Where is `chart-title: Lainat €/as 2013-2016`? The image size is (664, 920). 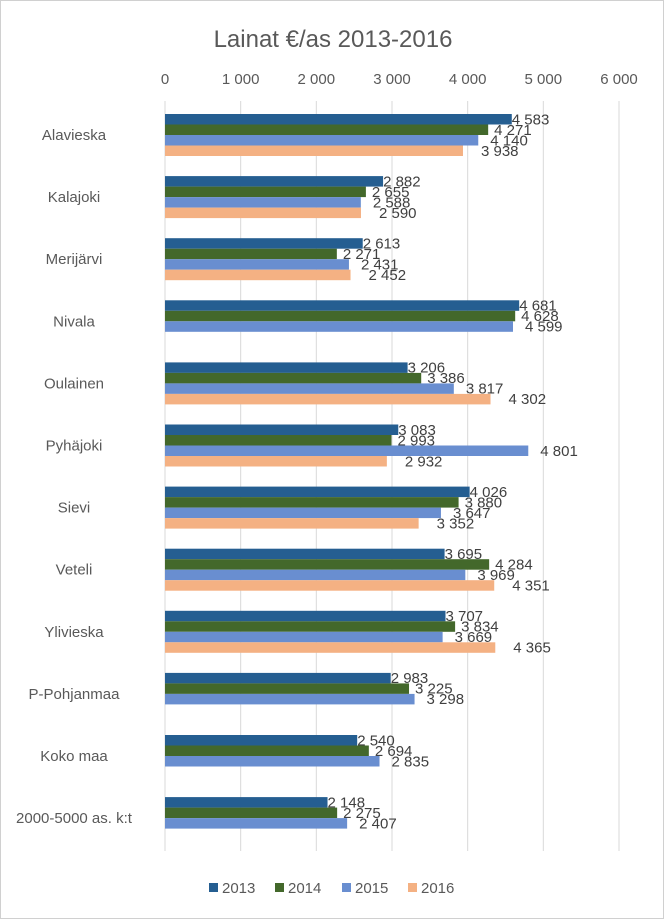 chart-title: Lainat €/as 2013-2016 is located at coordinates (333, 39).